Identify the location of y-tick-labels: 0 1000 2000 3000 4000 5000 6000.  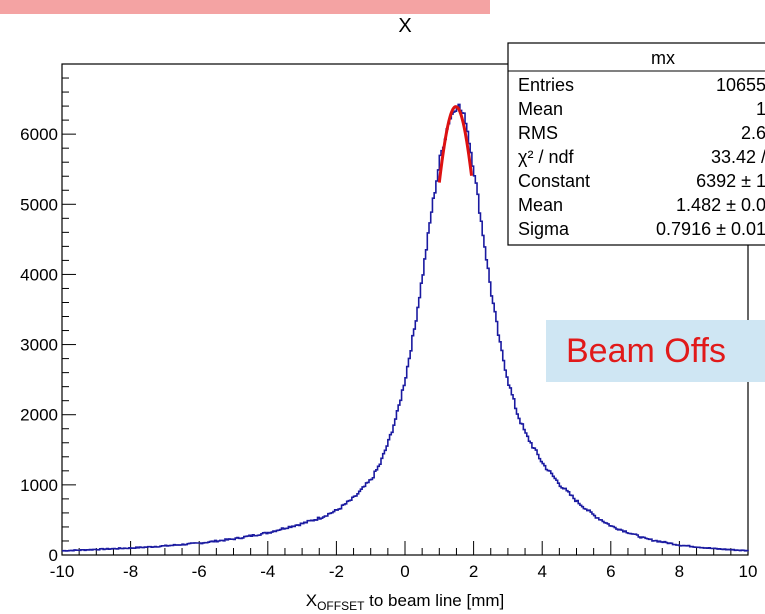
(39, 345).